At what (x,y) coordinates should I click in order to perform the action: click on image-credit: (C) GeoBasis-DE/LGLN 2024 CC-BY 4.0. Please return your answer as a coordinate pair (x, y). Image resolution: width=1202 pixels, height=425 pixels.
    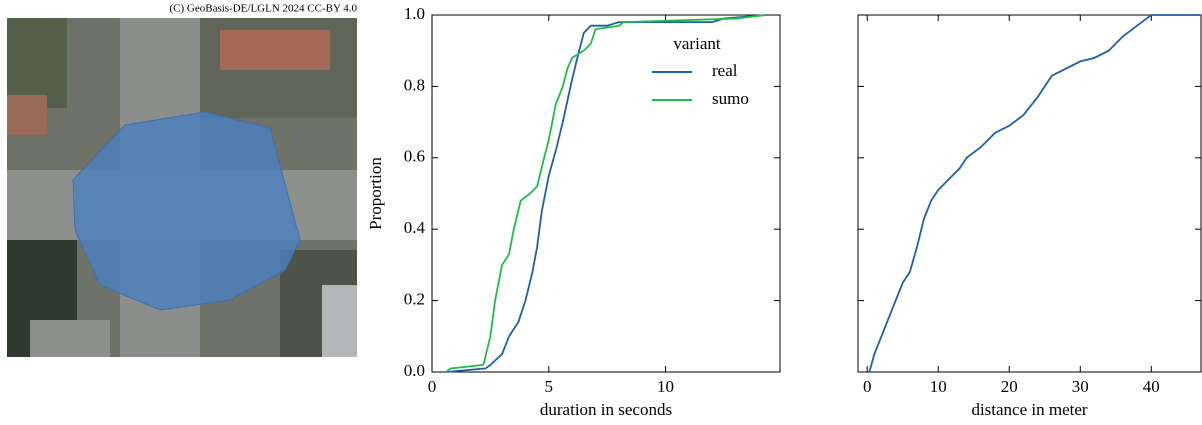
    Looking at the image, I should click on (264, 9).